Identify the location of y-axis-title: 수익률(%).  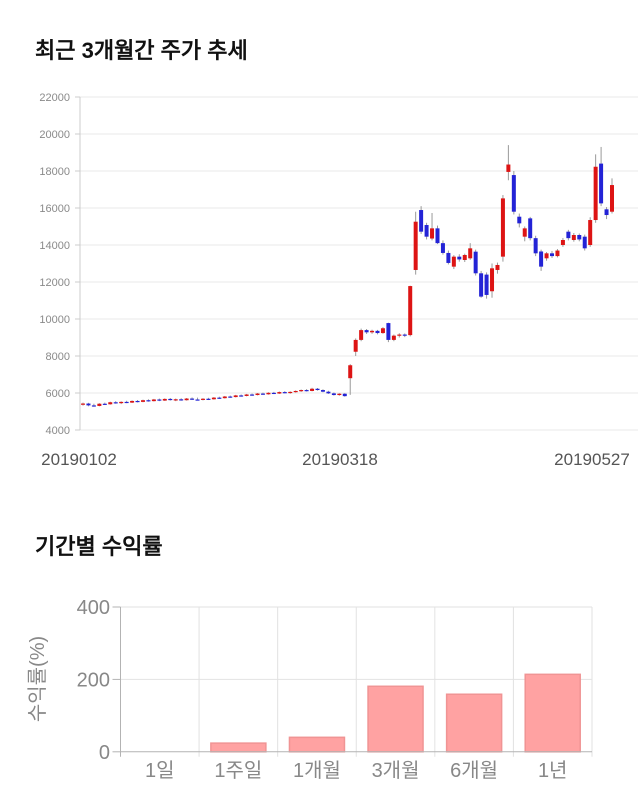
(37, 679).